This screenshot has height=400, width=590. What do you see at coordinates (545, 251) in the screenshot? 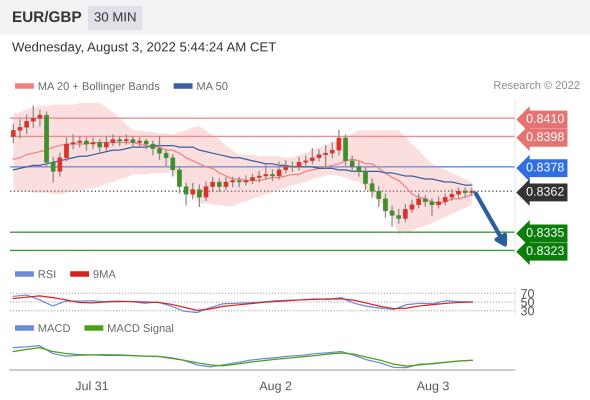
I see `y-tick-label: 0.8323` at bounding box center [545, 251].